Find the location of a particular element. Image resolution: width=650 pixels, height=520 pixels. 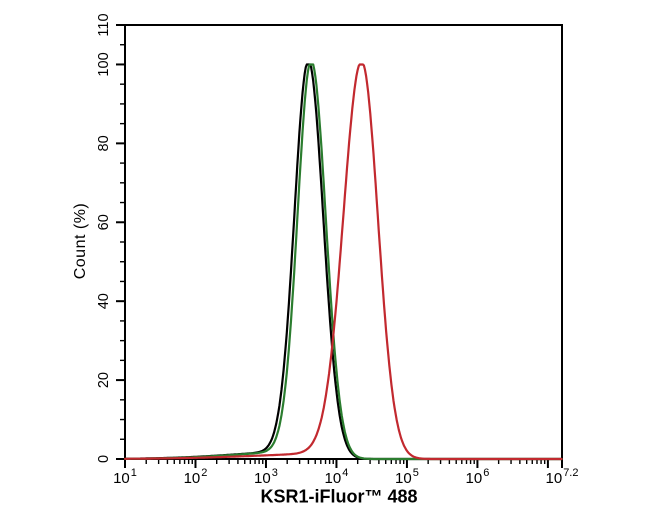

x-axis-title: KSR1-iFluor™ 488 is located at coordinates (339, 496).